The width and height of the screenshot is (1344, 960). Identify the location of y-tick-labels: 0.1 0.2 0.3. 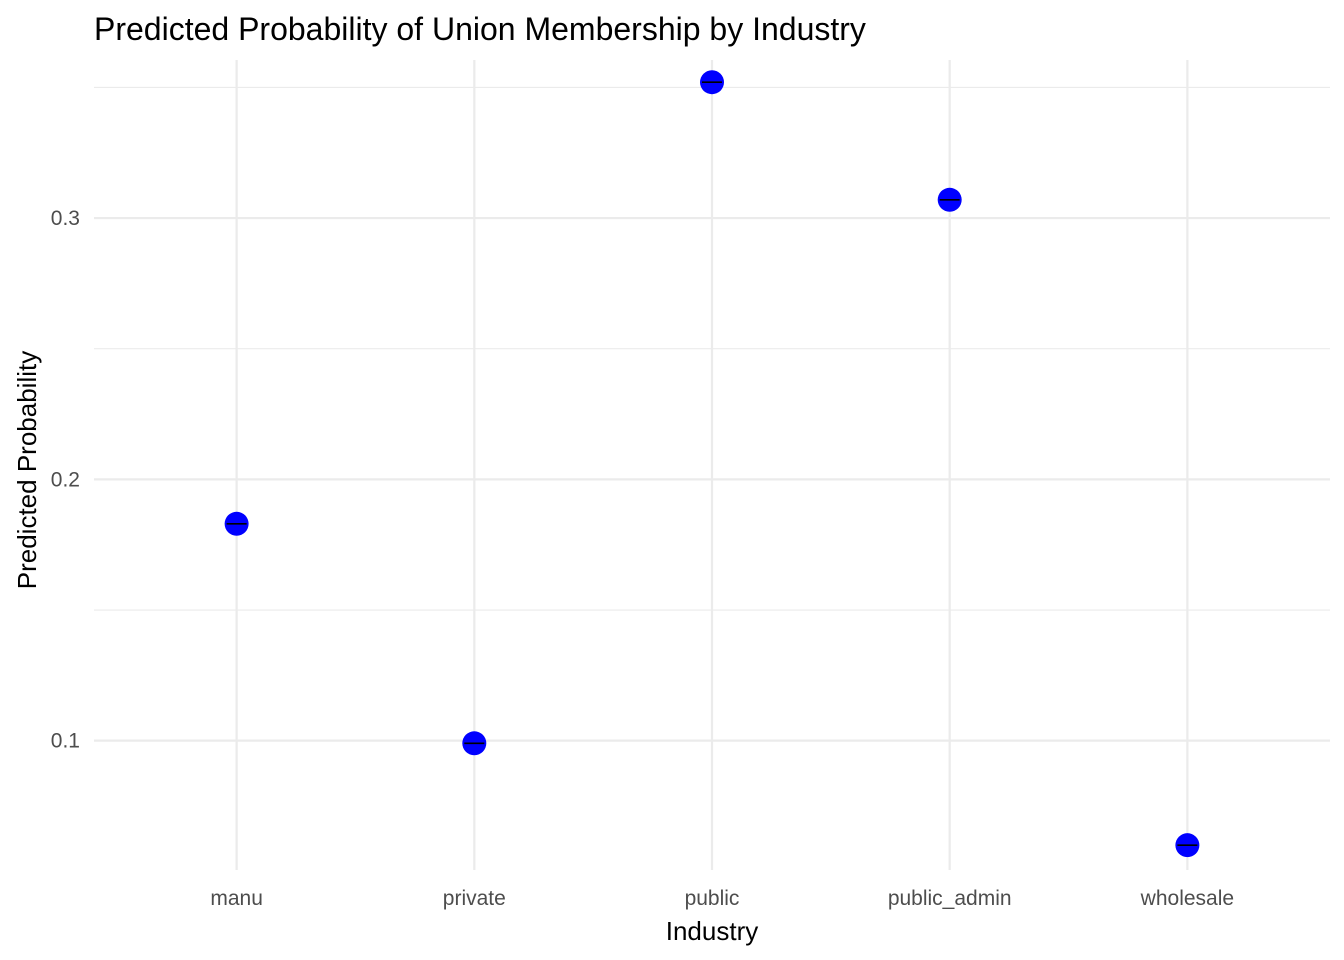
(65, 480).